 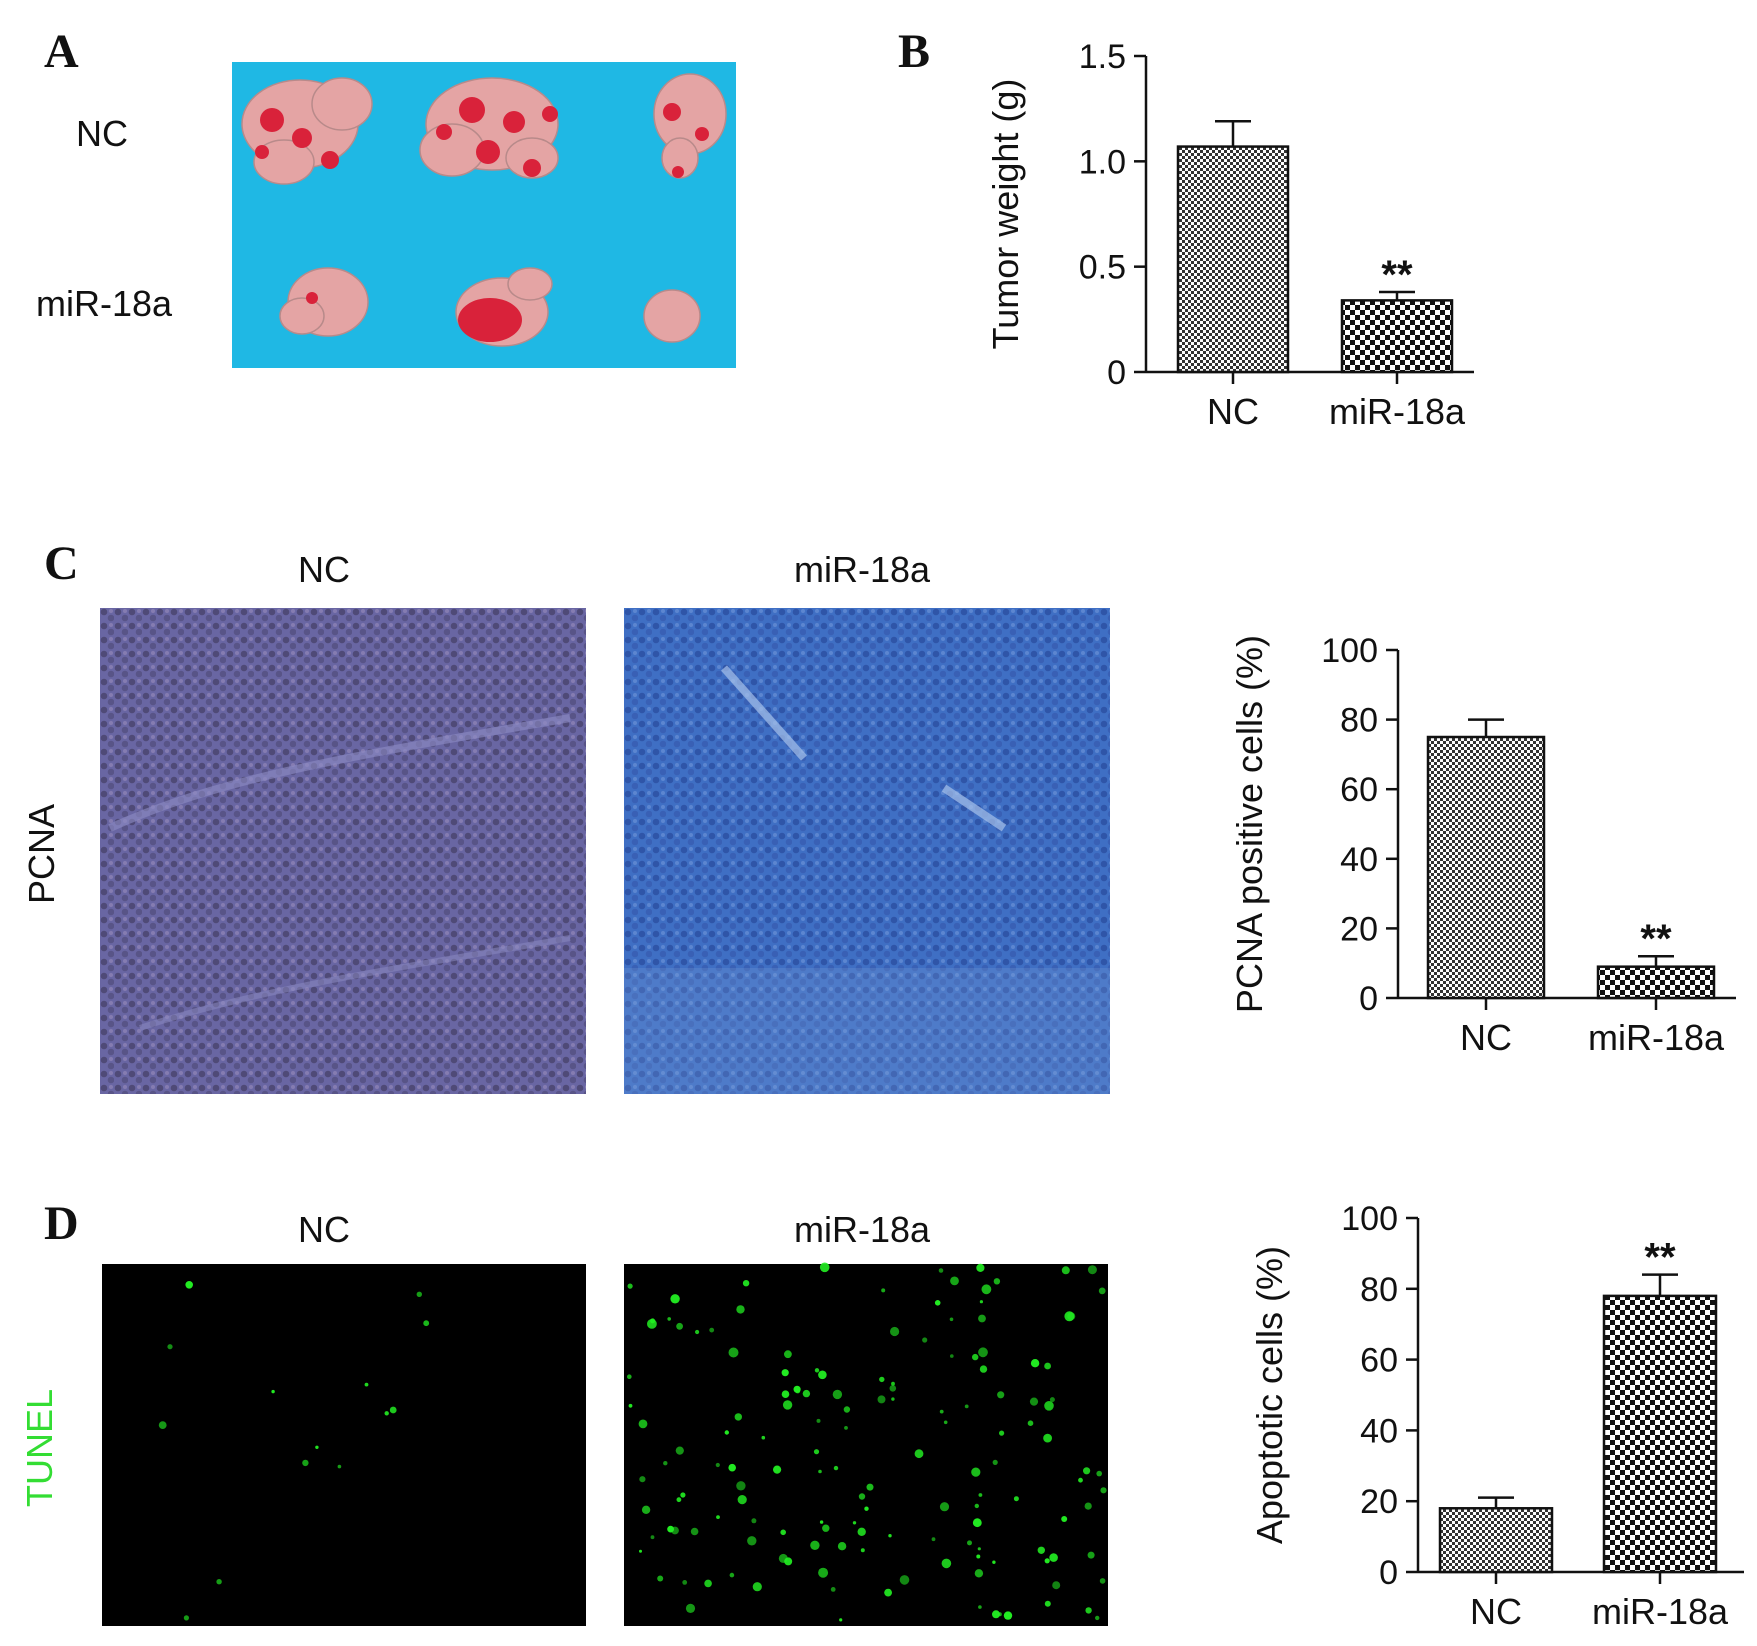 What do you see at coordinates (1359, 790) in the screenshot?
I see `chart-c-y-tick-label: 60` at bounding box center [1359, 790].